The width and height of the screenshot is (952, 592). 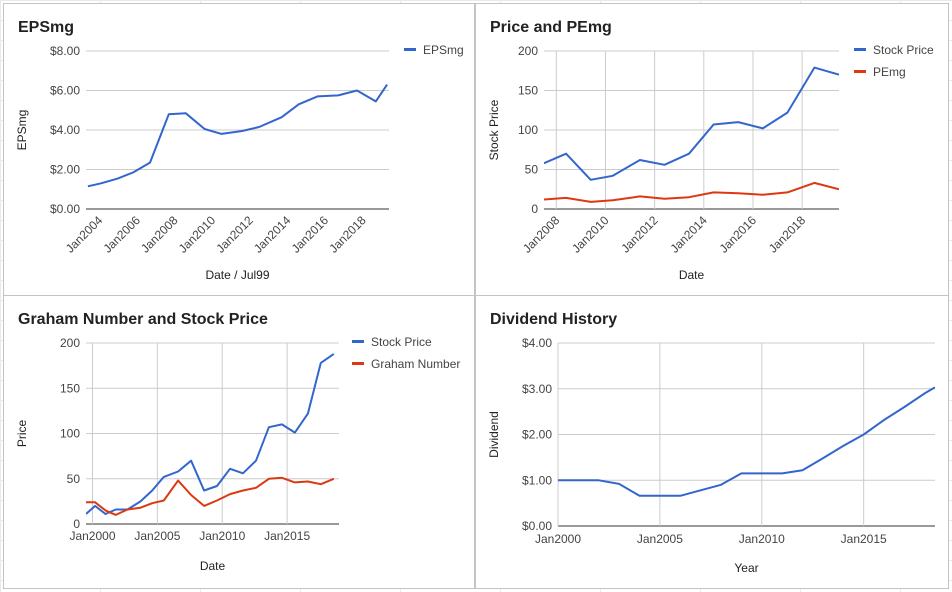 I want to click on x-tick-label: Jan2006, so click(x=121, y=234).